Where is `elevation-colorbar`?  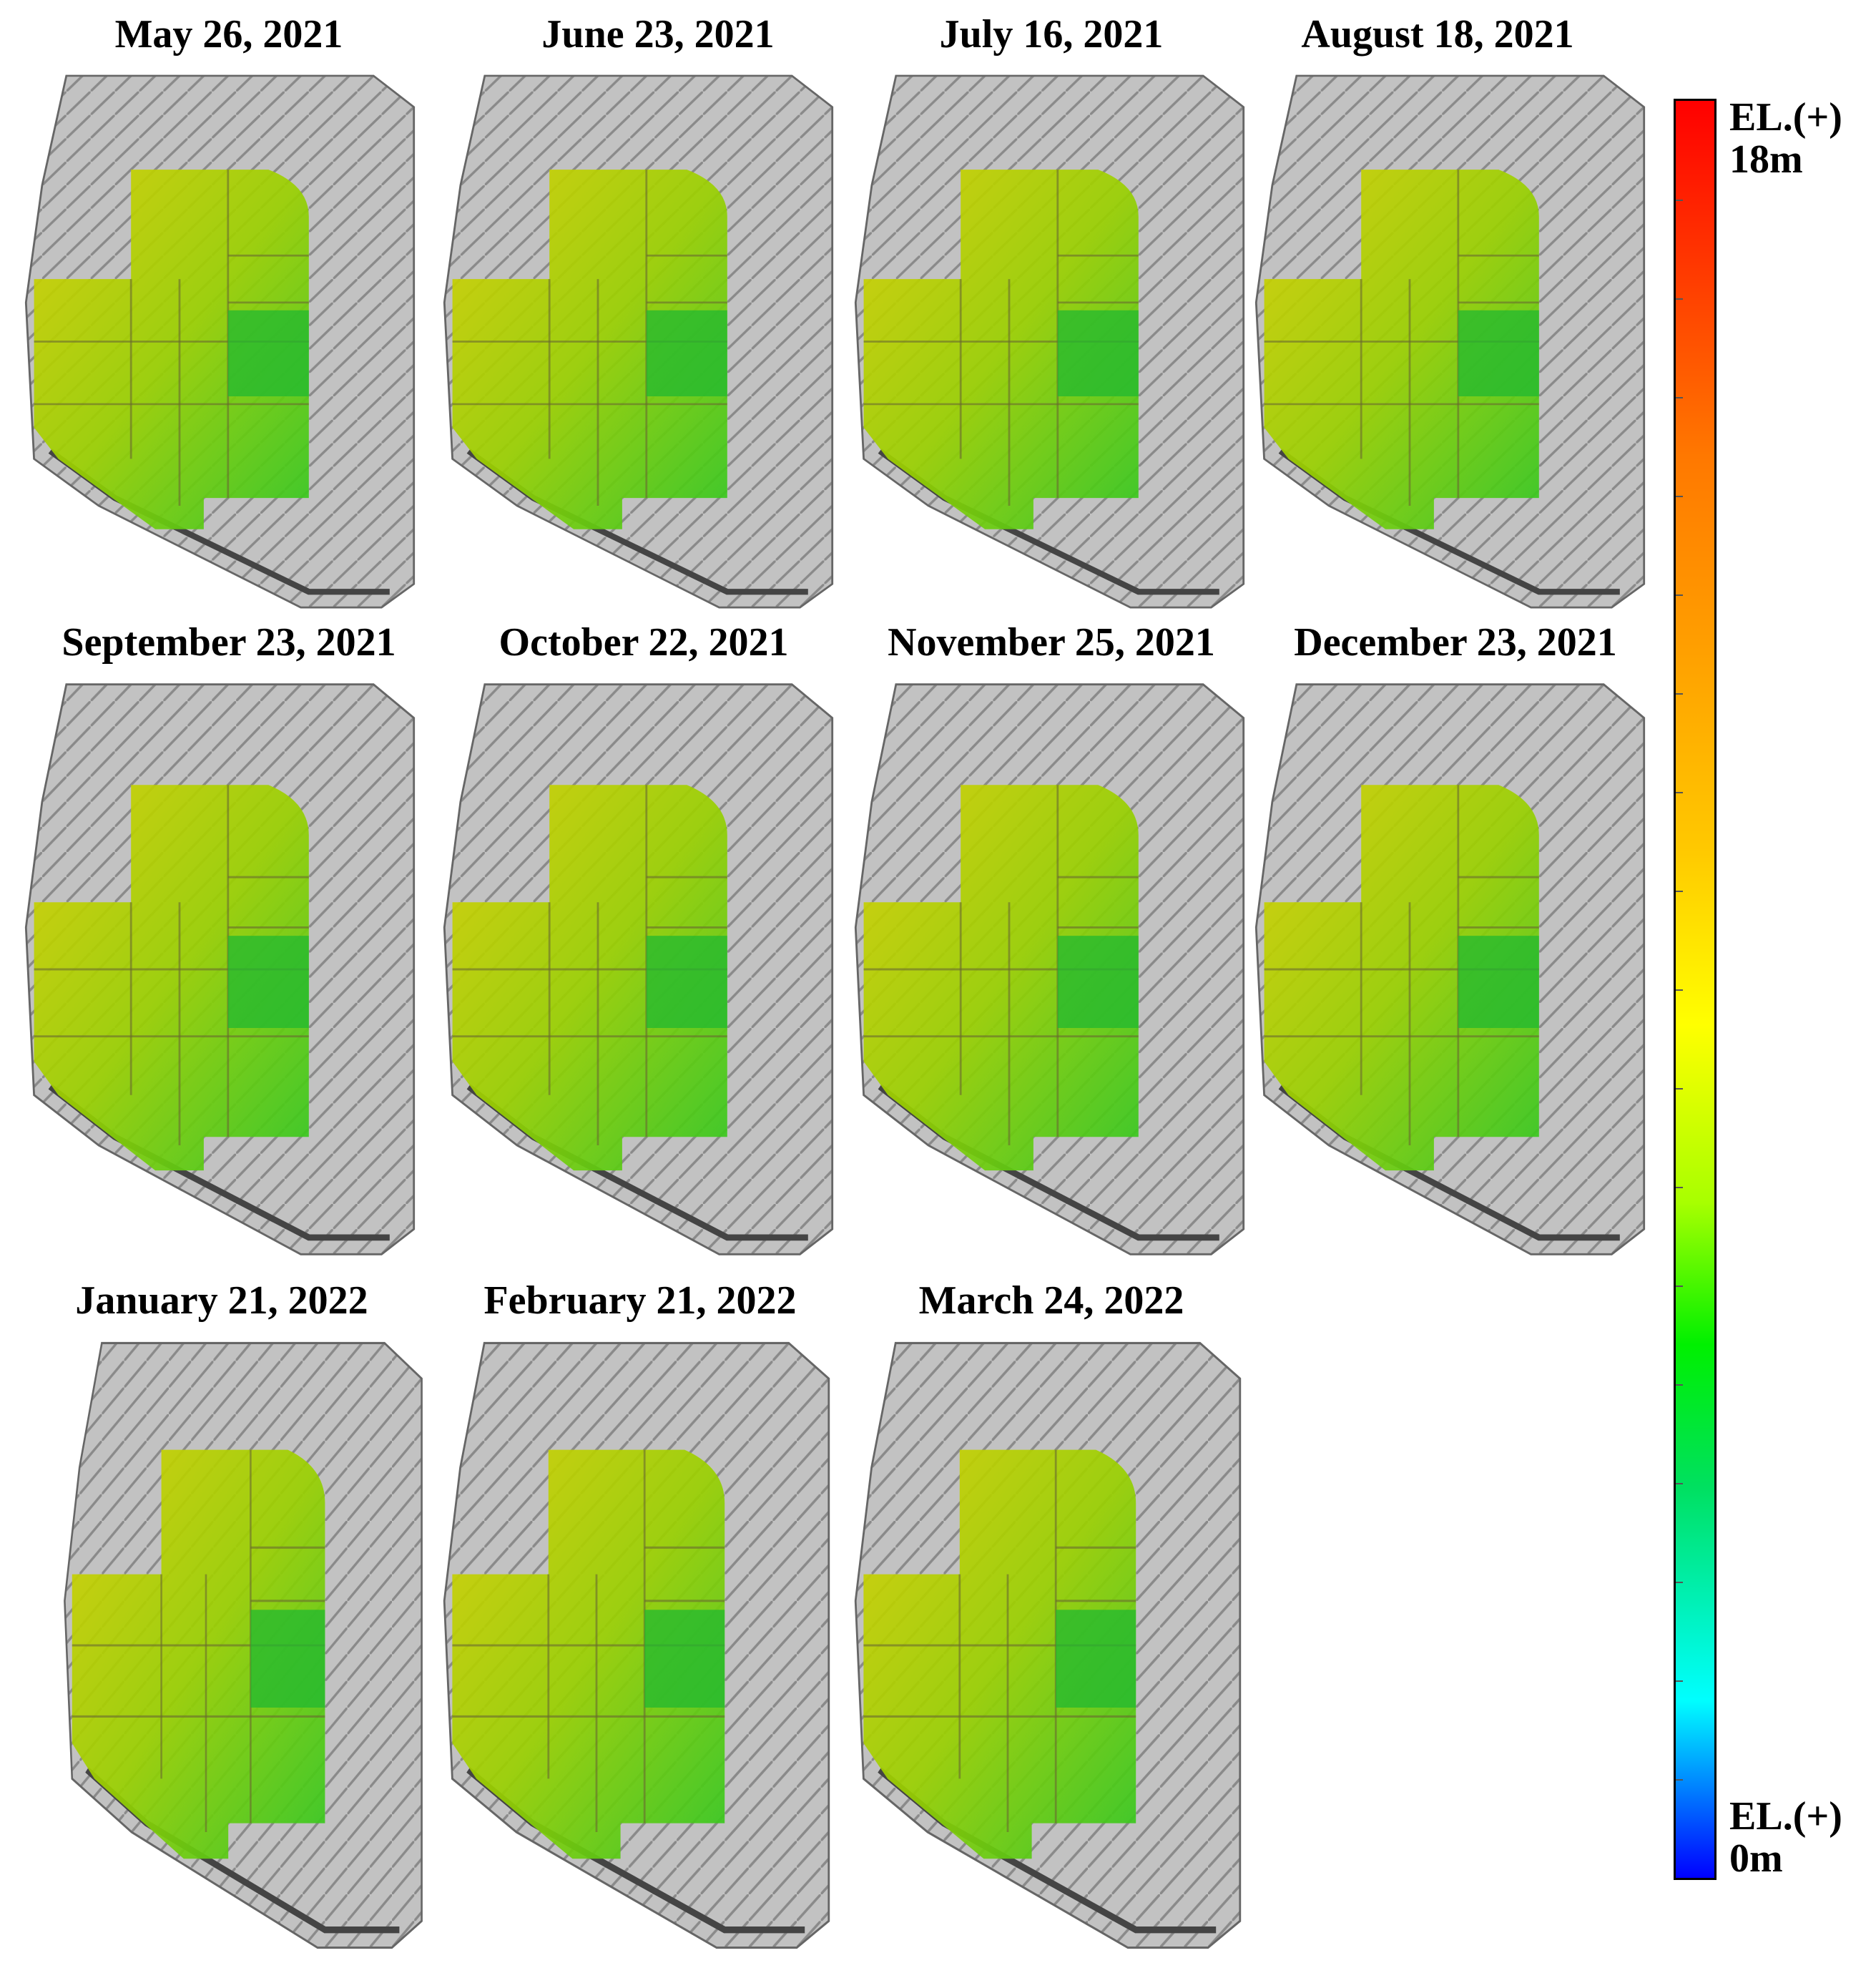
elevation-colorbar is located at coordinates (1695, 989).